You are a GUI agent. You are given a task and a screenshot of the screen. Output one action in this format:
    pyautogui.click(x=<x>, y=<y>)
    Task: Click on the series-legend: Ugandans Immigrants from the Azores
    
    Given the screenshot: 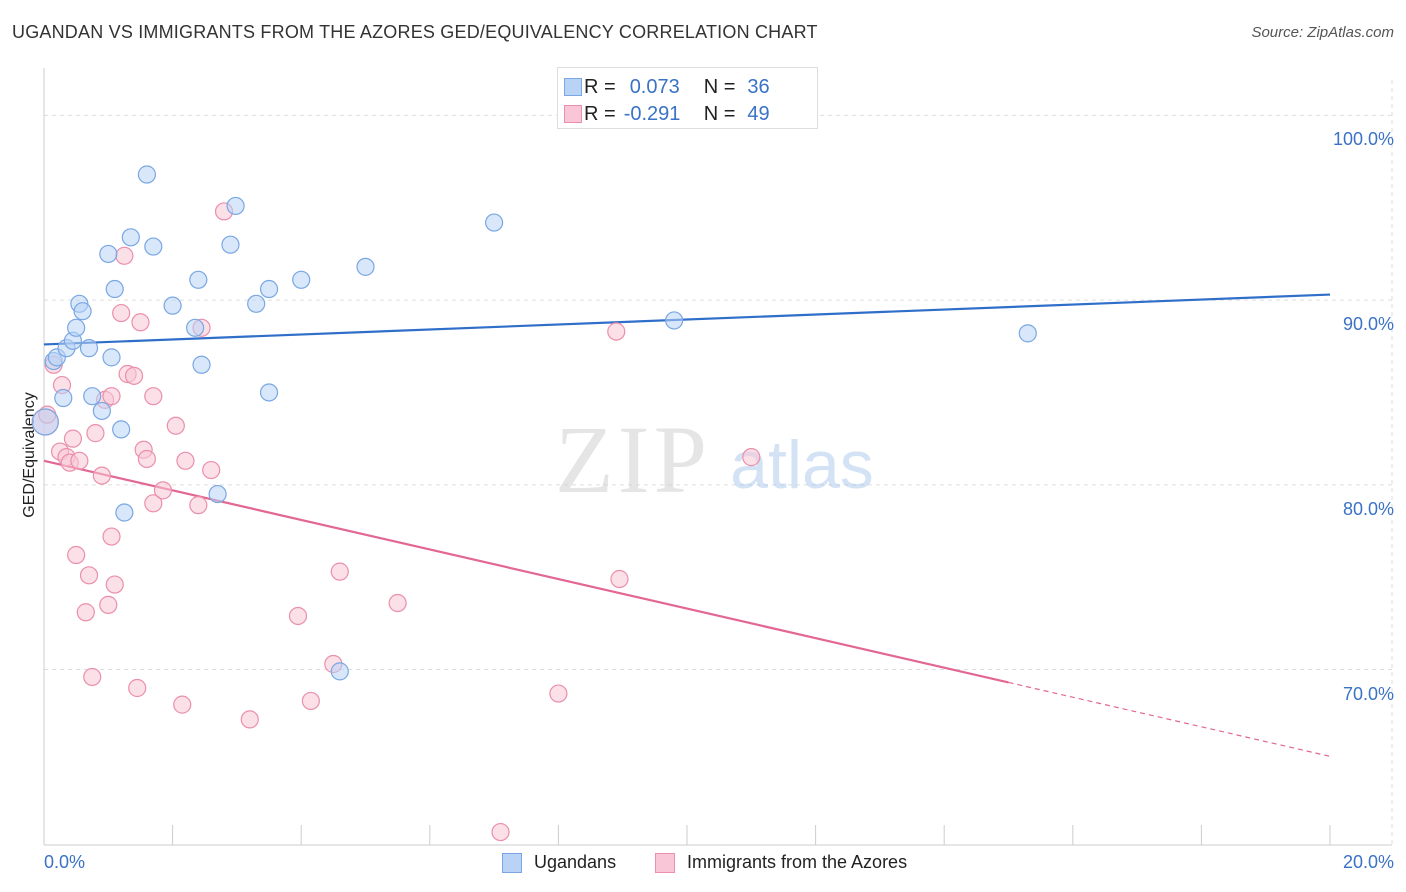 What is the action you would take?
    pyautogui.click(x=703, y=865)
    